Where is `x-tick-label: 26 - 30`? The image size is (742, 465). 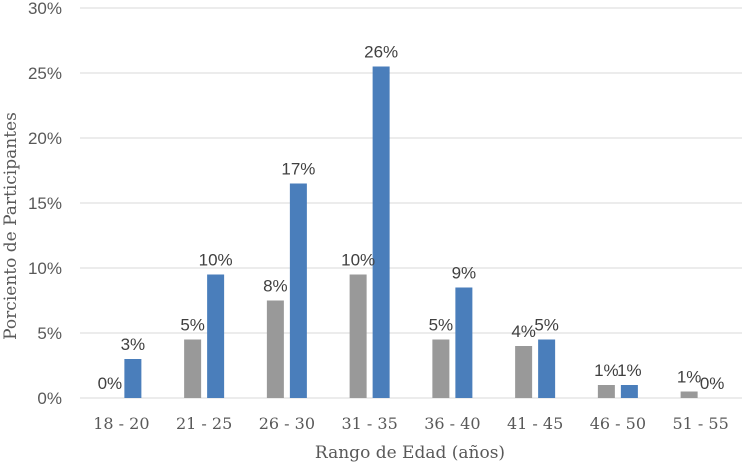 x-tick-label: 26 - 30 is located at coordinates (287, 423).